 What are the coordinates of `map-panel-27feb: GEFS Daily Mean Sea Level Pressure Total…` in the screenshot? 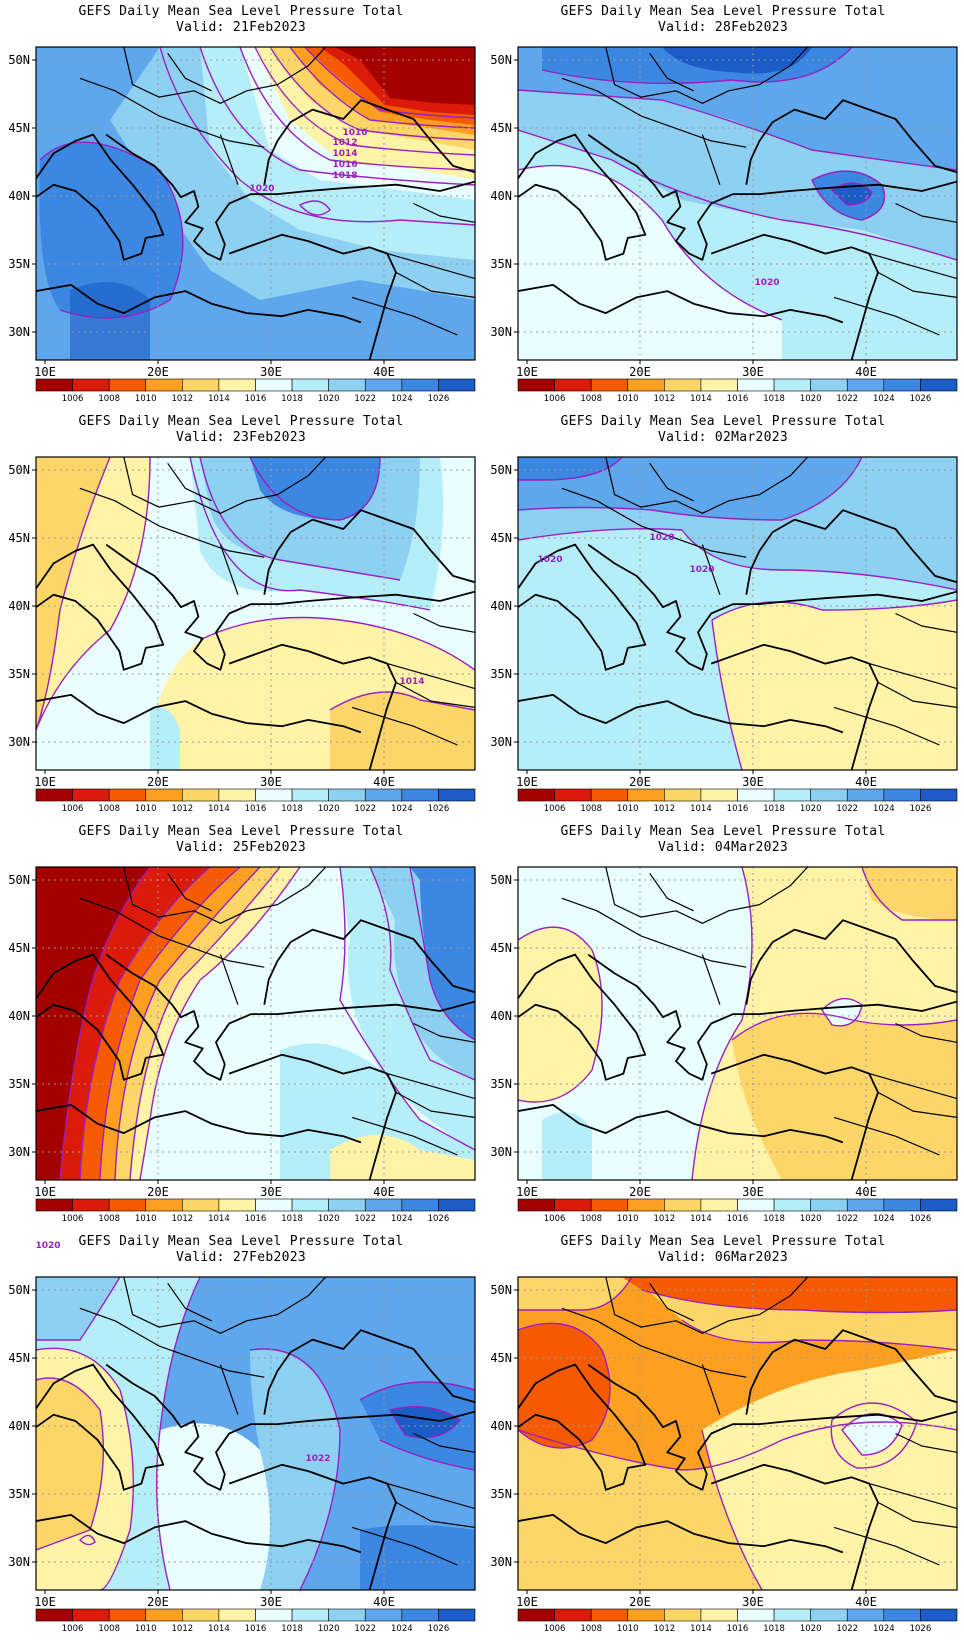 It's located at (241, 1435).